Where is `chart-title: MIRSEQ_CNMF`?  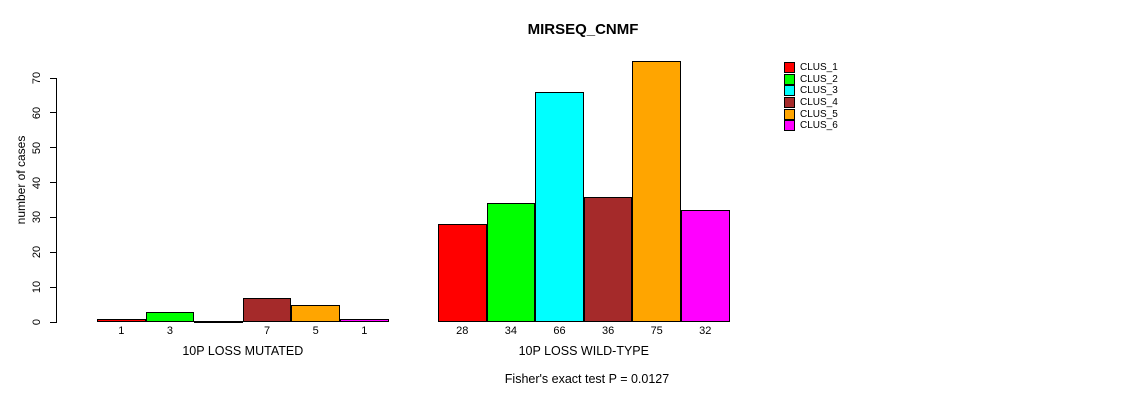
chart-title: MIRSEQ_CNMF is located at coordinates (583, 29).